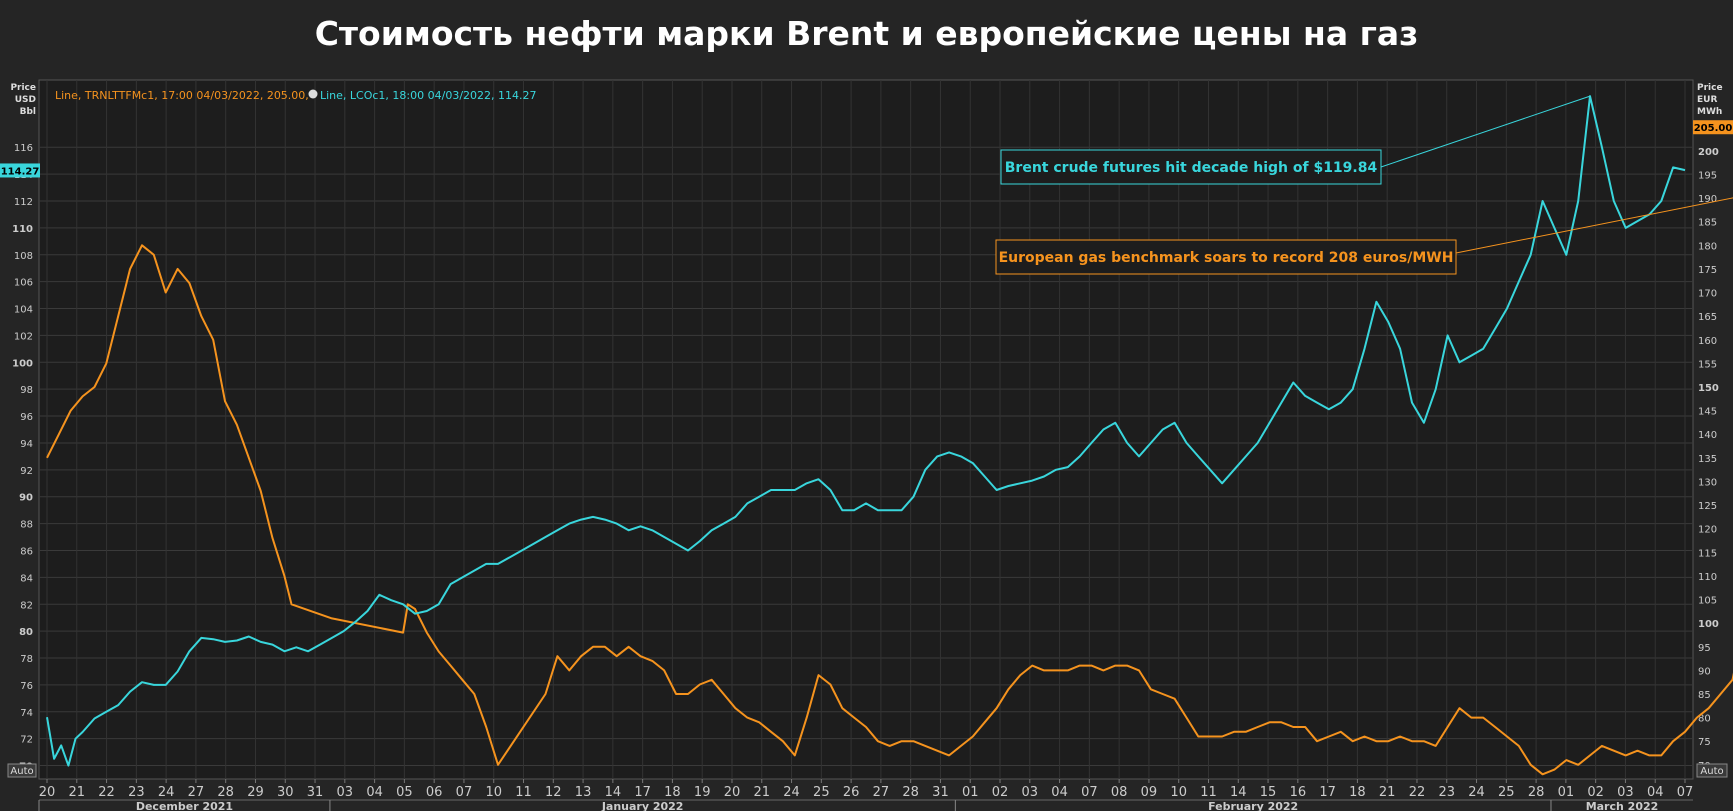 Image resolution: width=1733 pixels, height=811 pixels. What do you see at coordinates (851, 792) in the screenshot?
I see `x-tick-label: 26` at bounding box center [851, 792].